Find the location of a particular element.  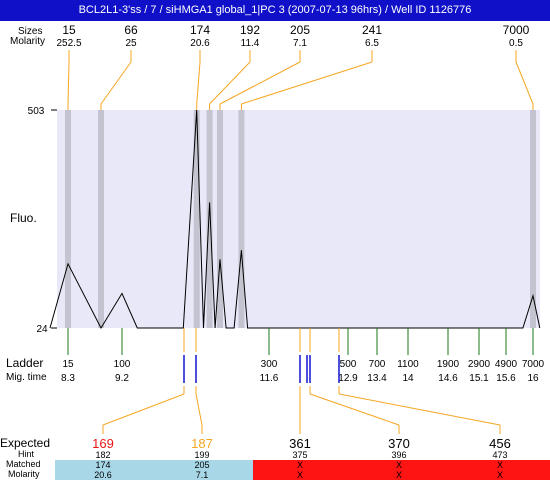

peak-size-label: 241 is located at coordinates (372, 30).